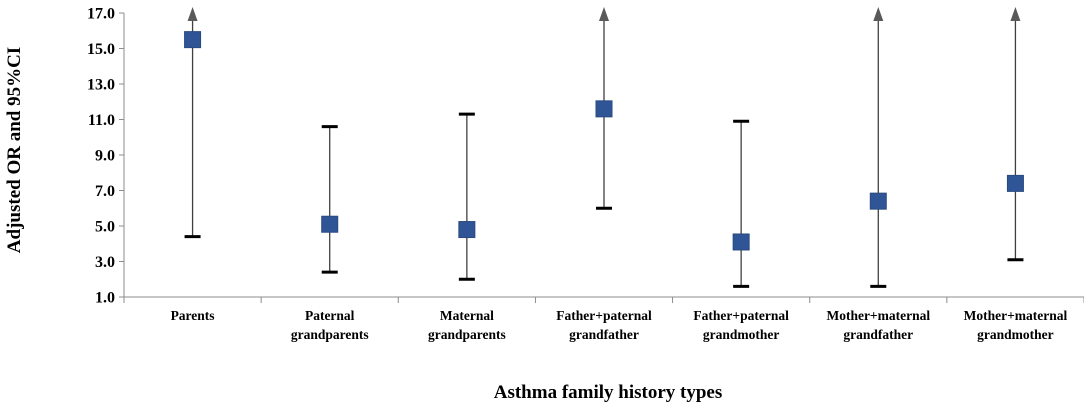 This screenshot has width=1084, height=413. Describe the element at coordinates (467, 315) in the screenshot. I see `x-tick-label: Maternal` at that location.